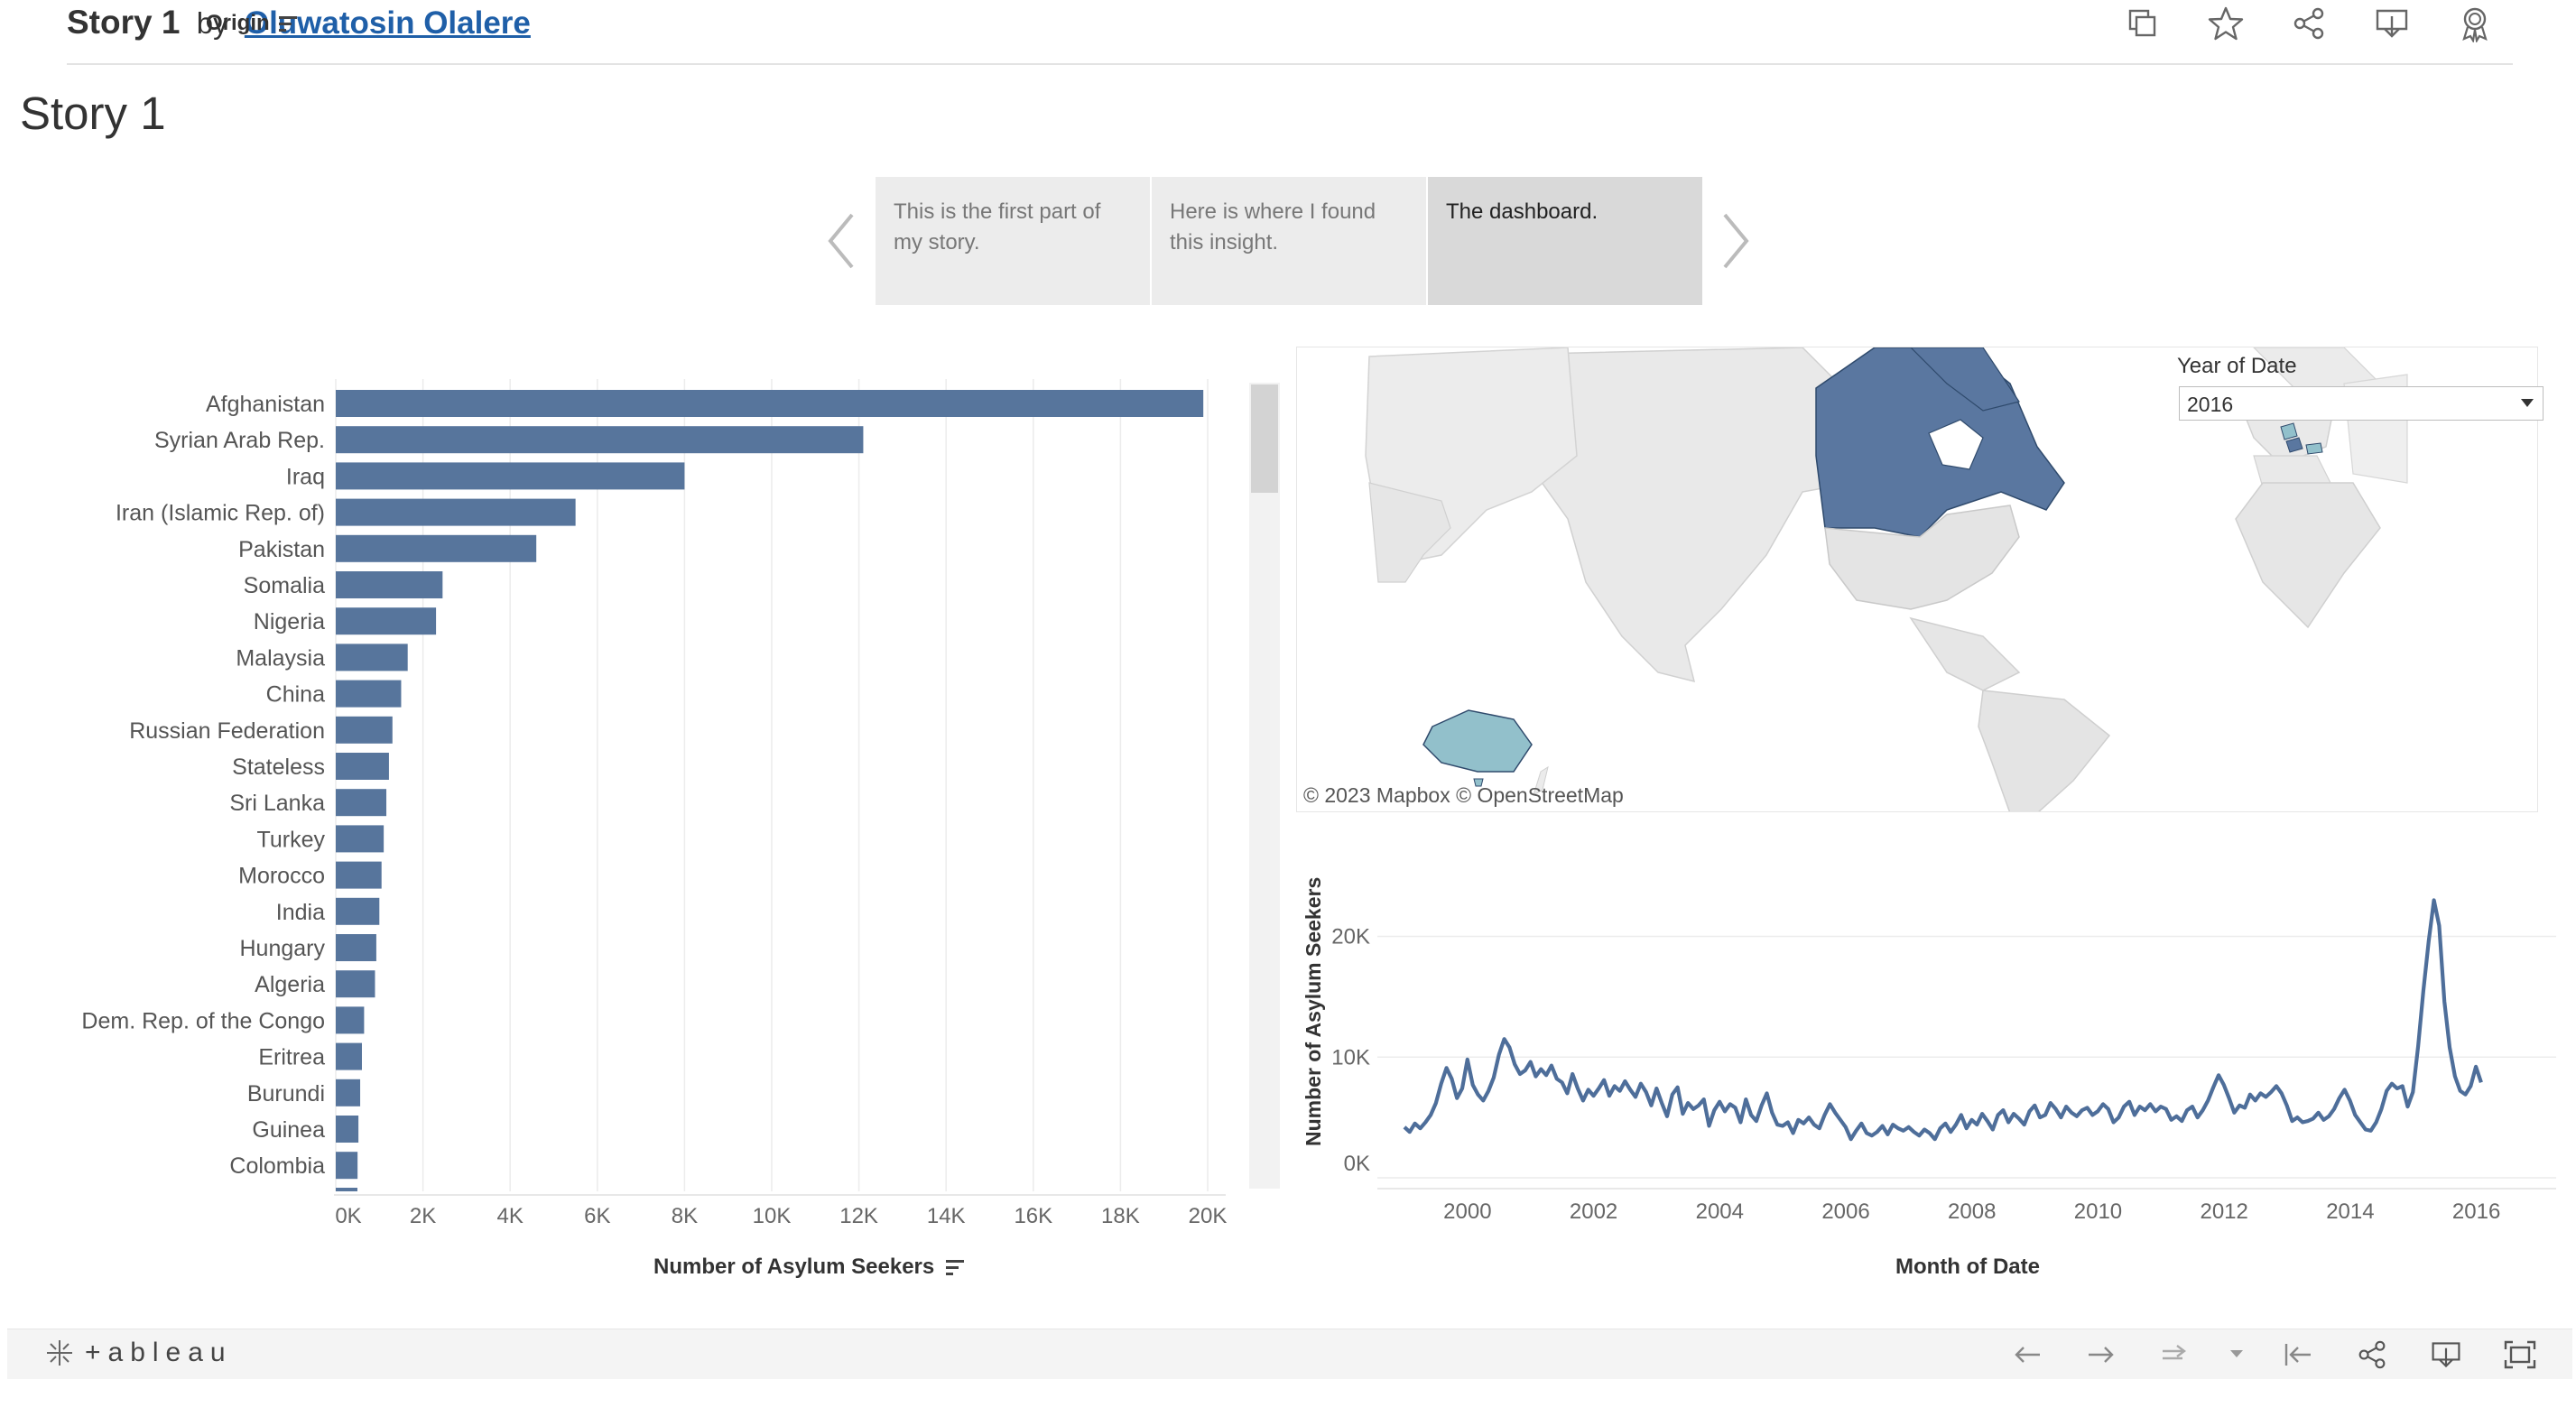  Describe the element at coordinates (1288, 32) in the screenshot. I see `header-bar: Story 1 by Oluwatosin Olalere` at that location.